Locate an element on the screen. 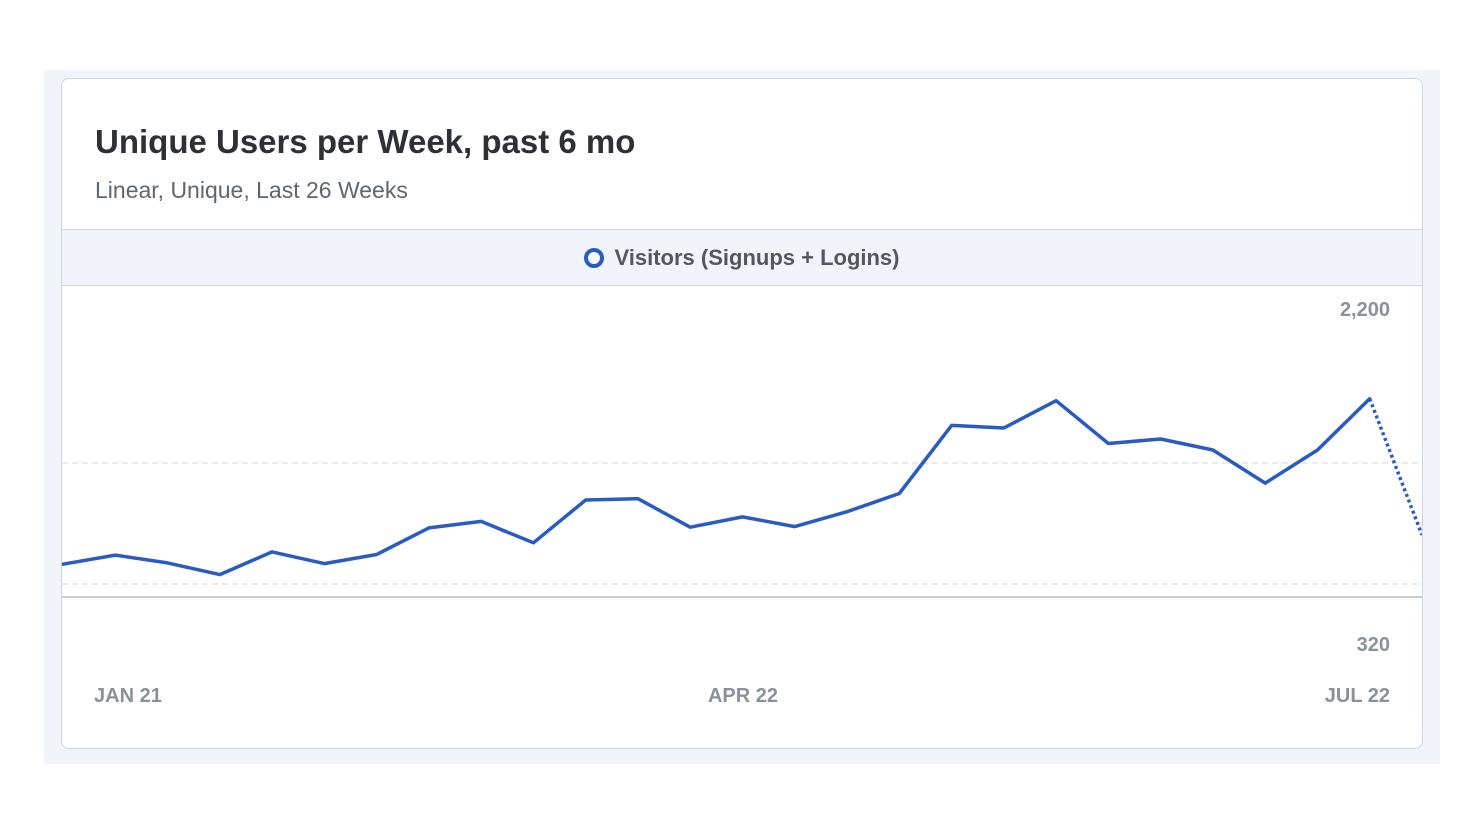 Image resolution: width=1484 pixels, height=834 pixels. x-tick-label: JAN 21 is located at coordinates (128, 696).